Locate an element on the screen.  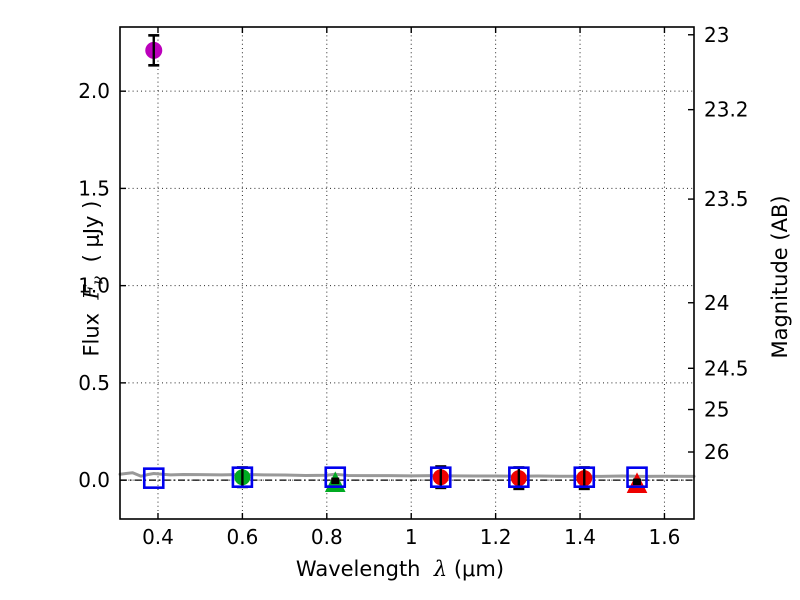
y-axis-right-label: Magnitude (AB) is located at coordinates (780, 277).